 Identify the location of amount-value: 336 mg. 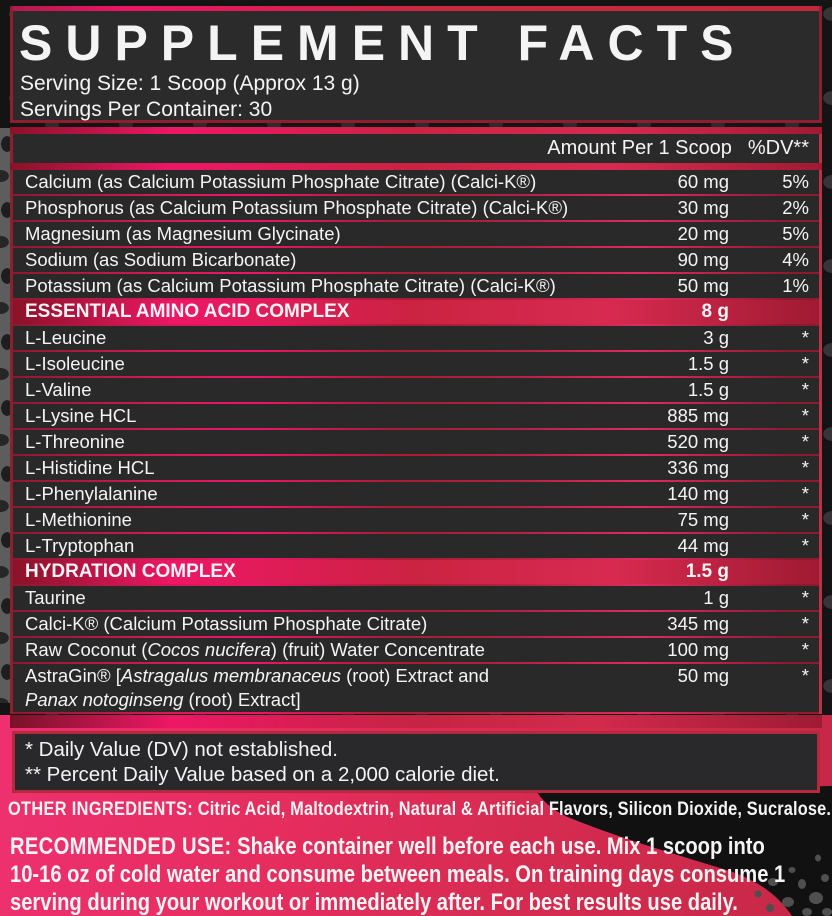
(698, 467).